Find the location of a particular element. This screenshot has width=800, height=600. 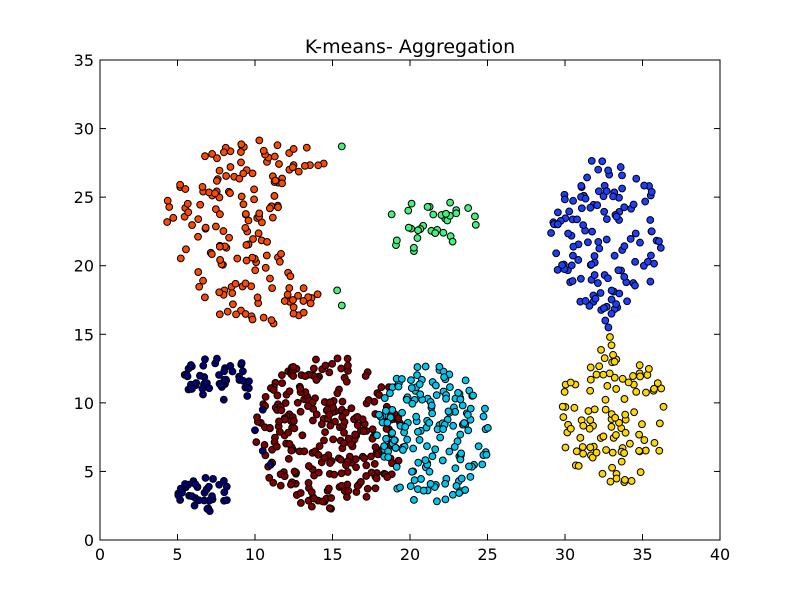

x-tick-label: 30 is located at coordinates (565, 554).